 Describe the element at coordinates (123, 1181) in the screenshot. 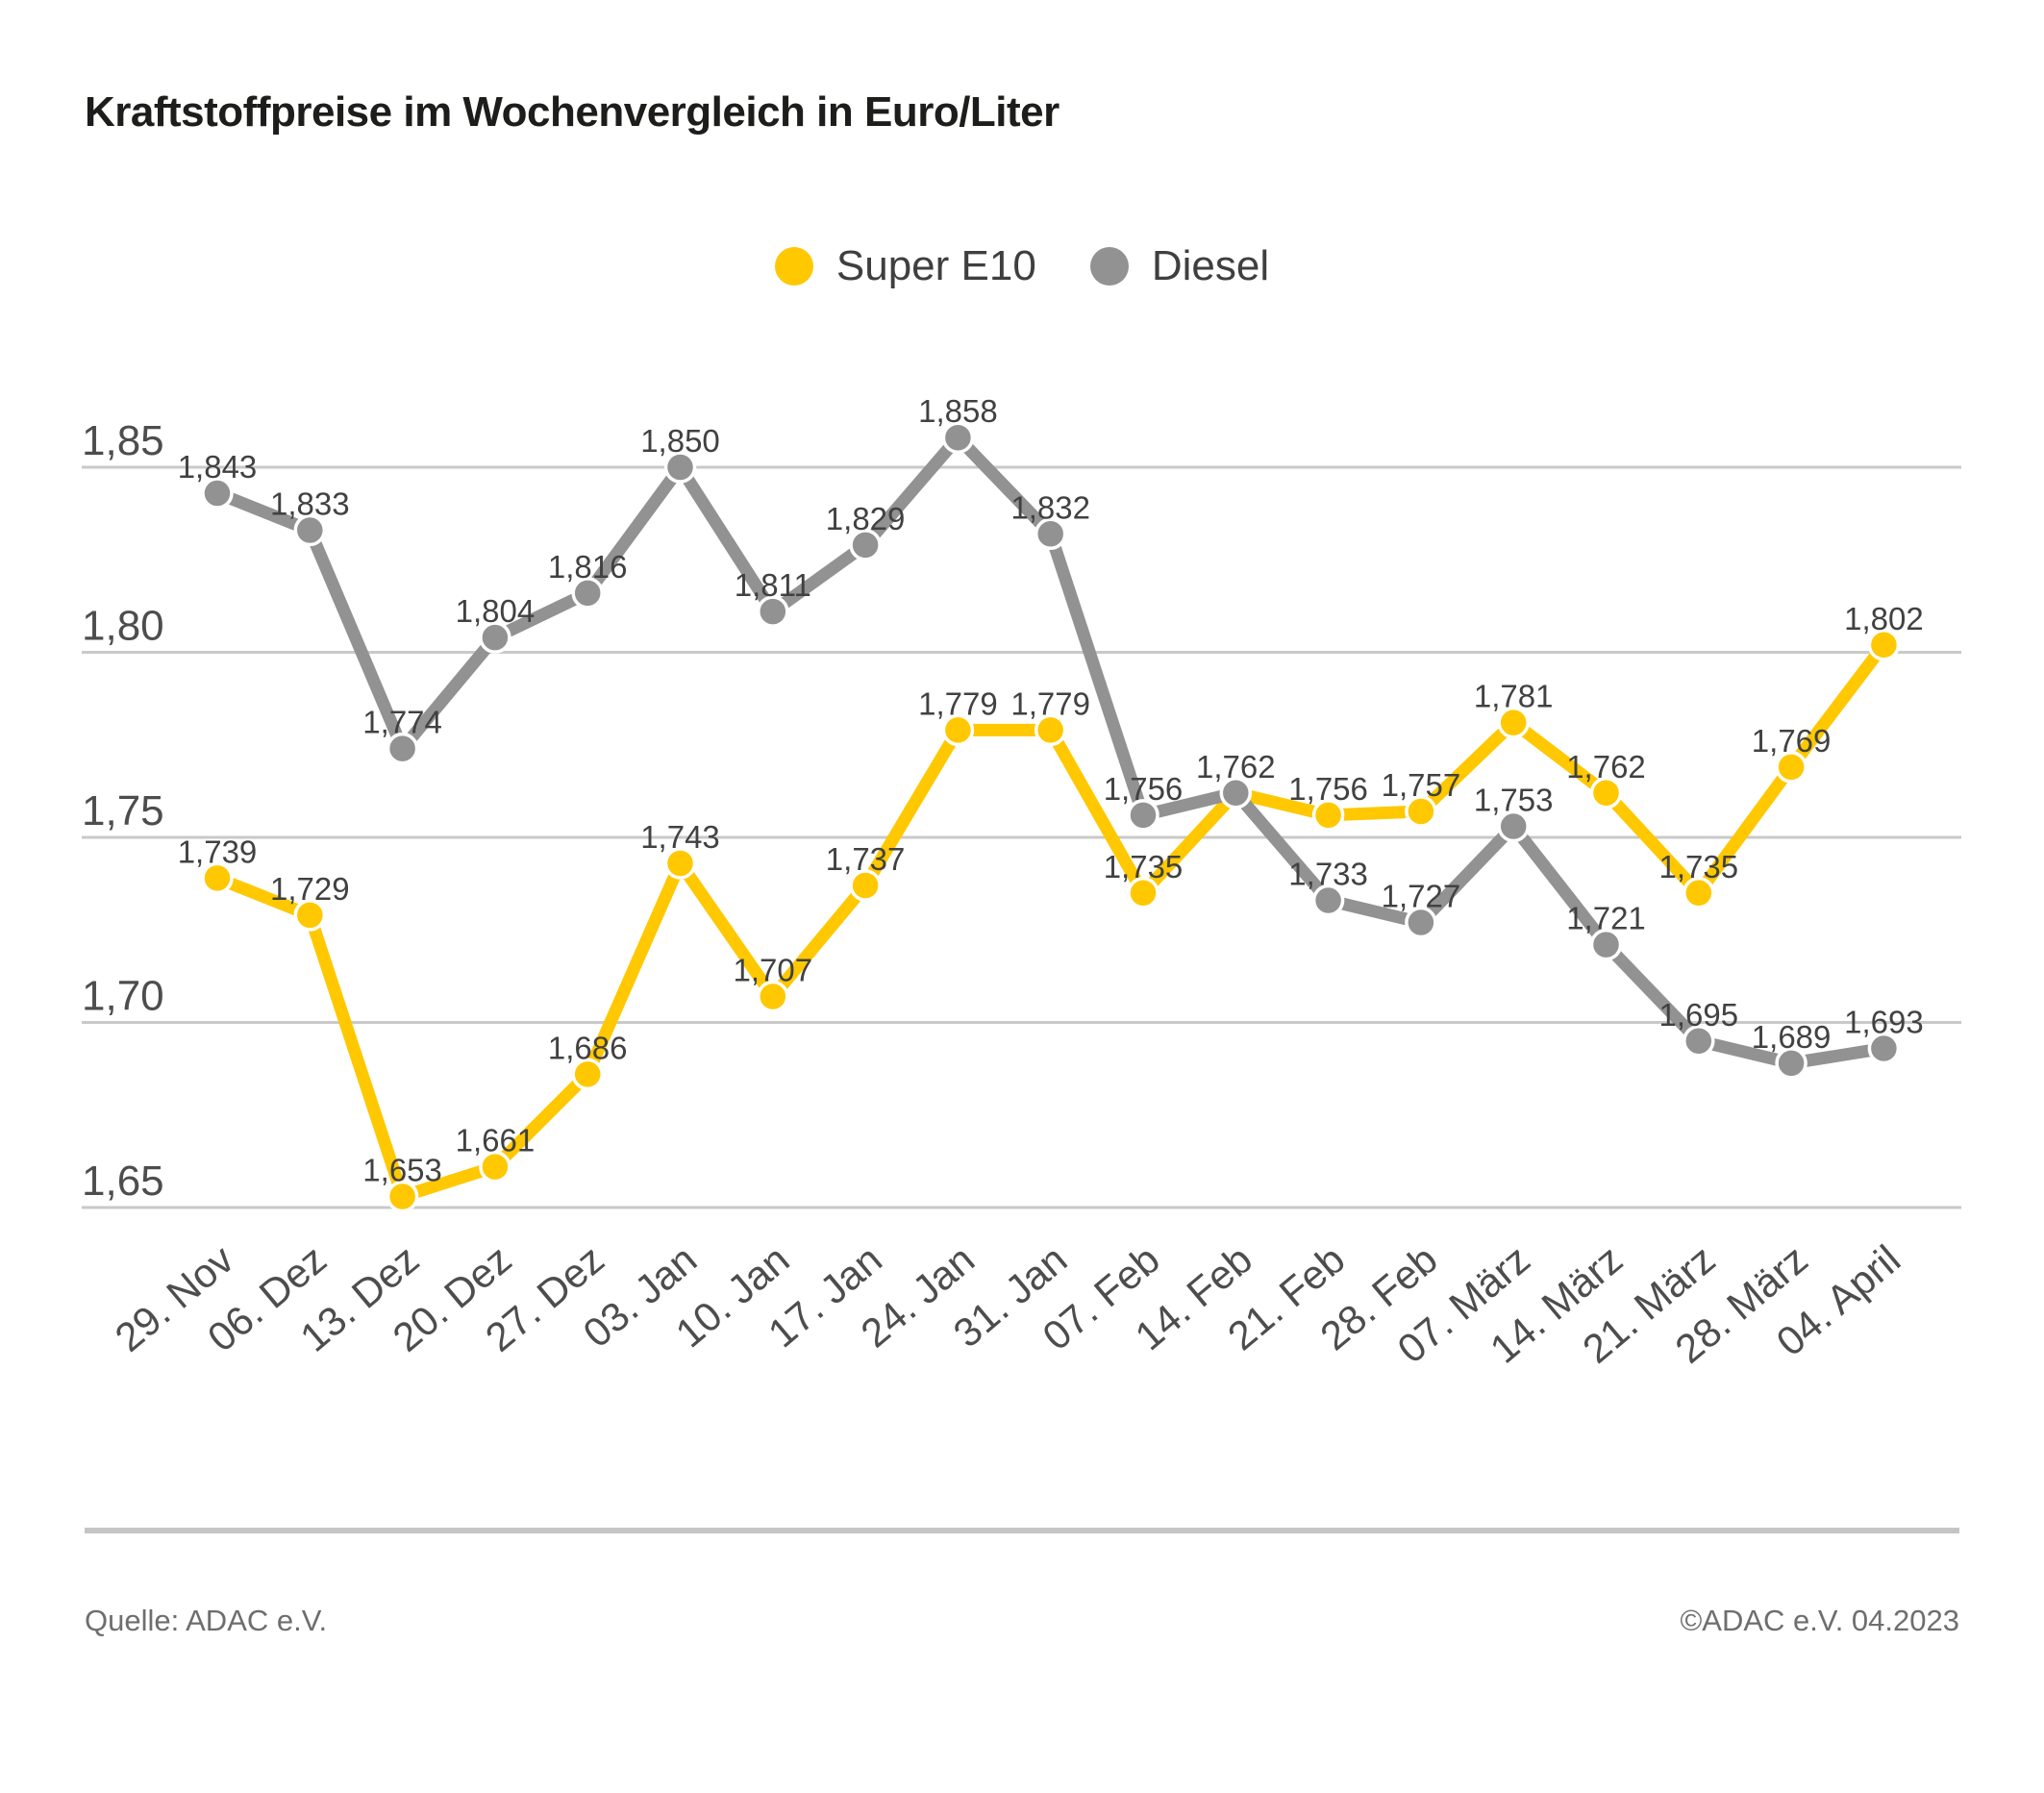

I see `y-tick-label-4: 1,65` at that location.